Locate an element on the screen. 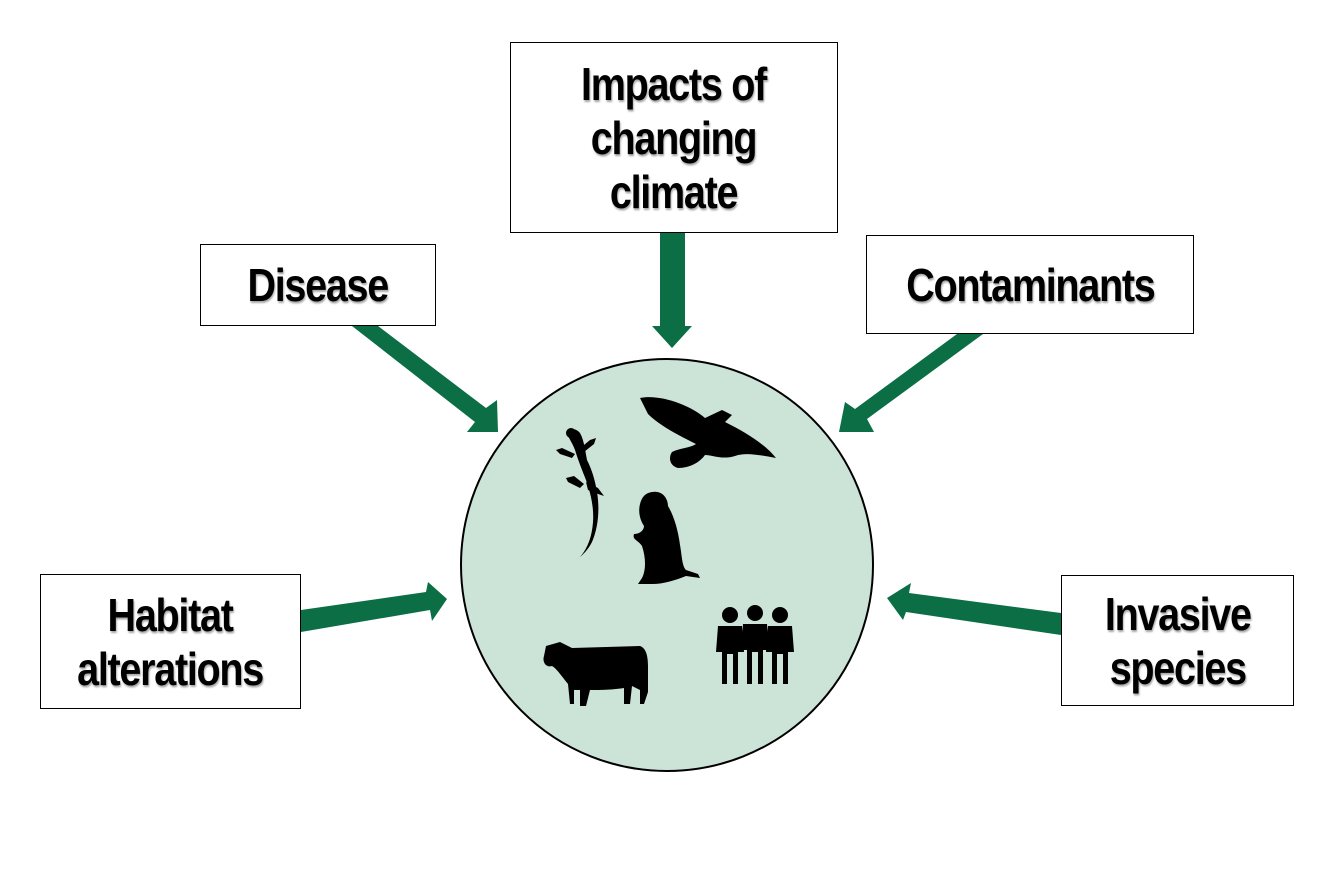 Image resolution: width=1334 pixels, height=889 pixels. label-line: changing is located at coordinates (674, 137).